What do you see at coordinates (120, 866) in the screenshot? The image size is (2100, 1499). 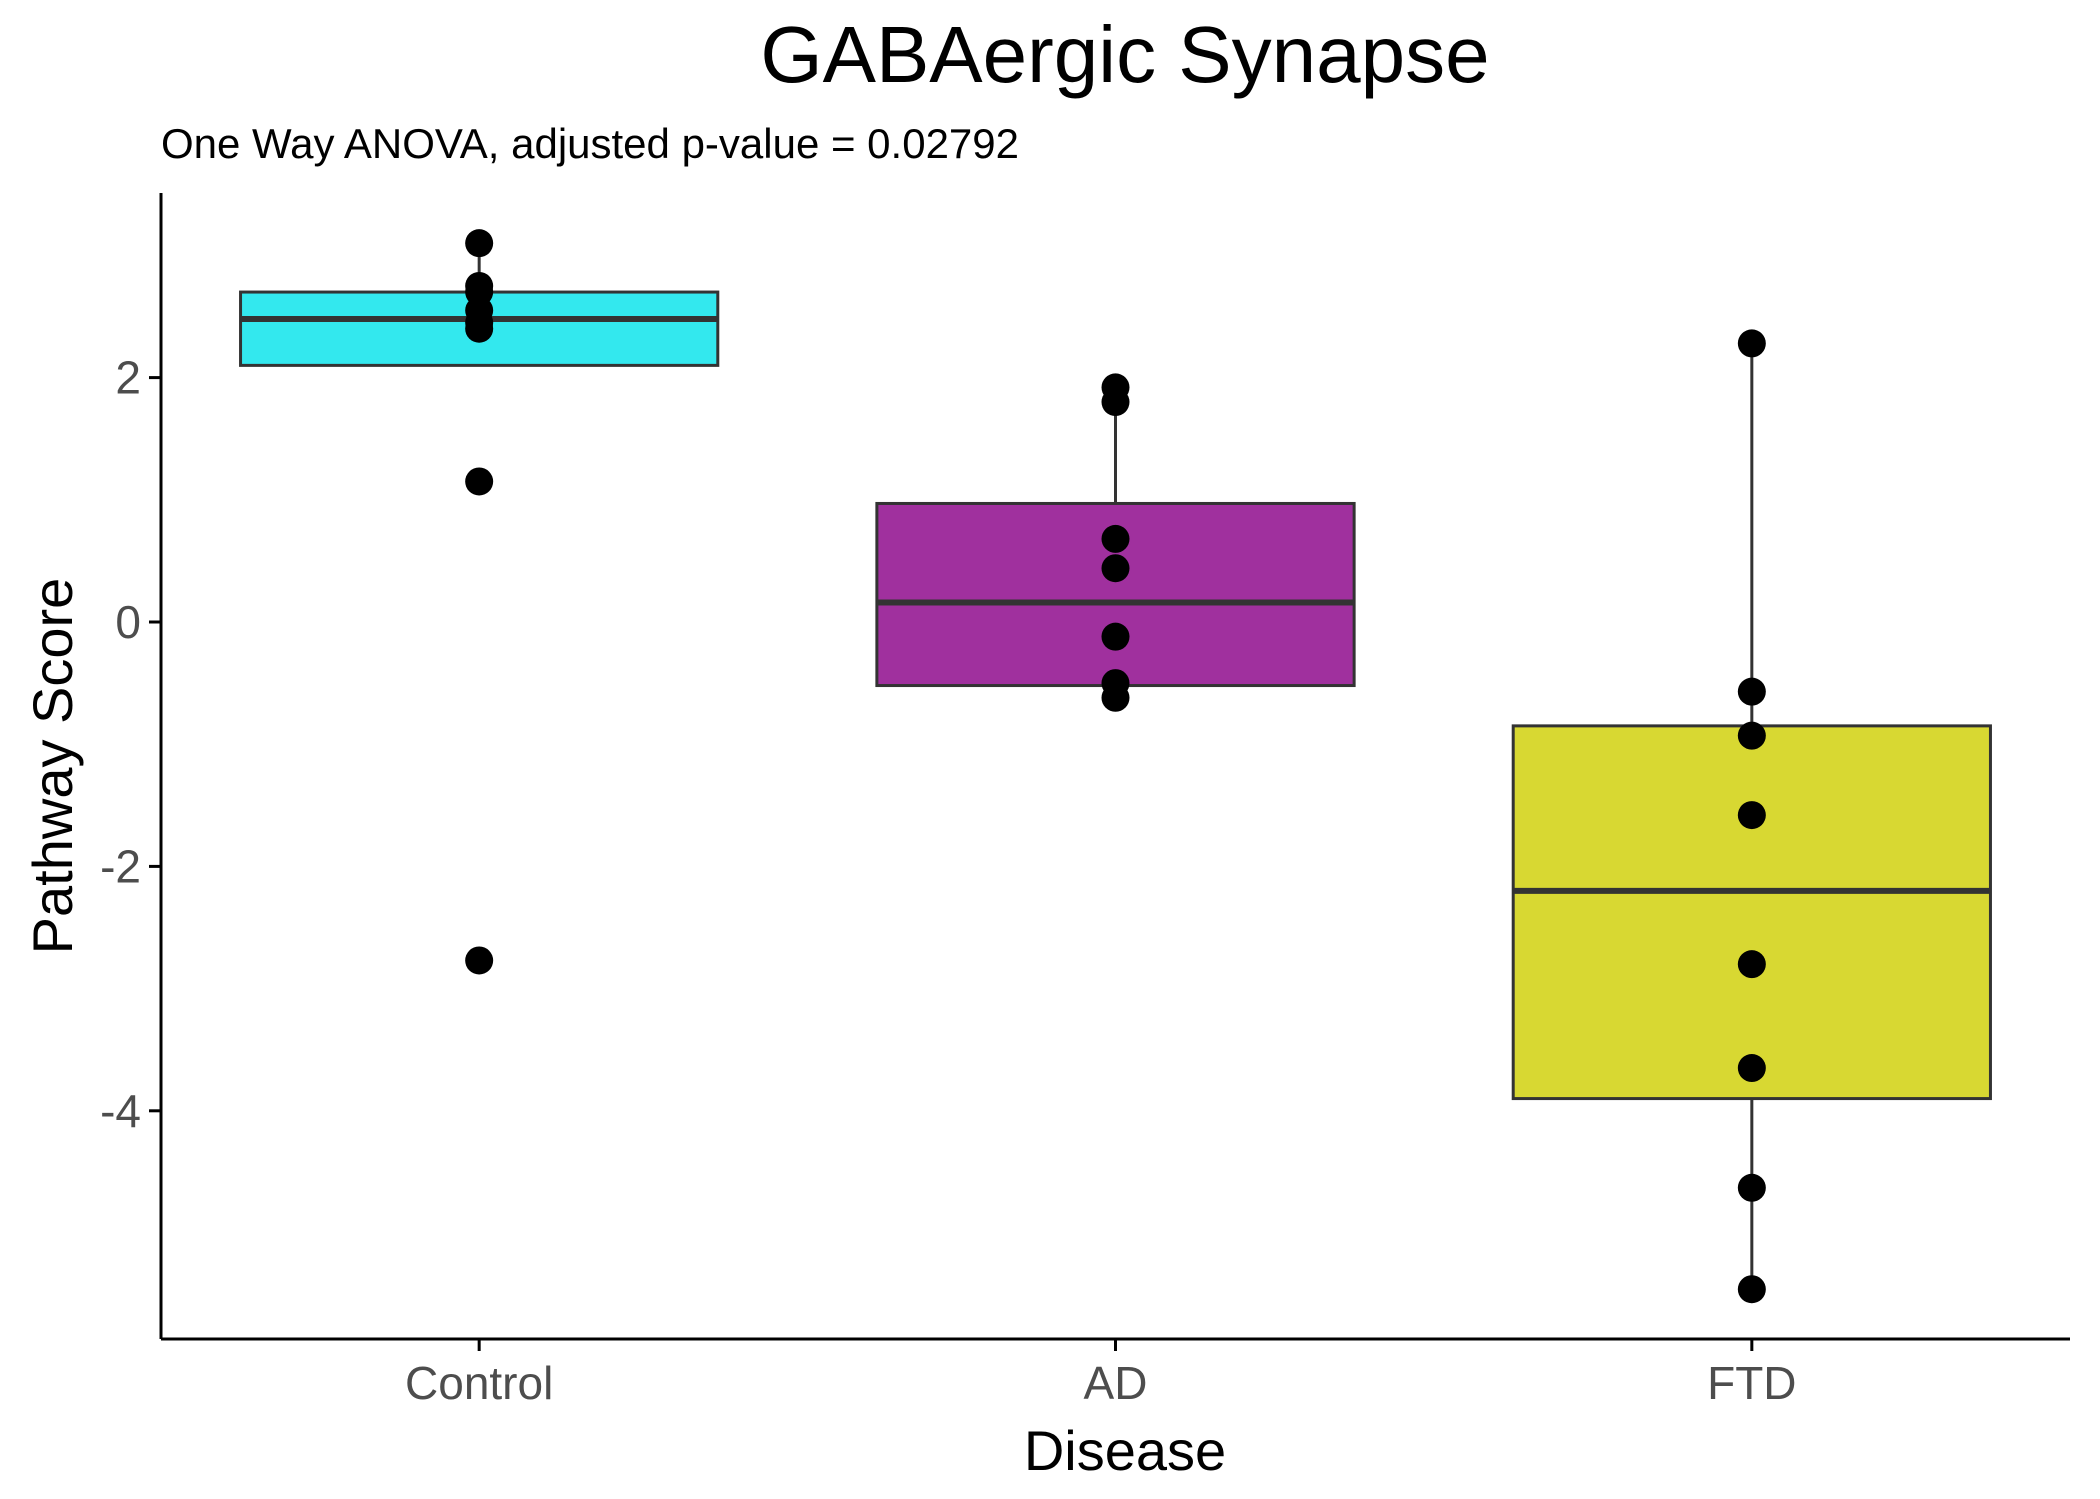 I see `y-tick-label: -2` at bounding box center [120, 866].